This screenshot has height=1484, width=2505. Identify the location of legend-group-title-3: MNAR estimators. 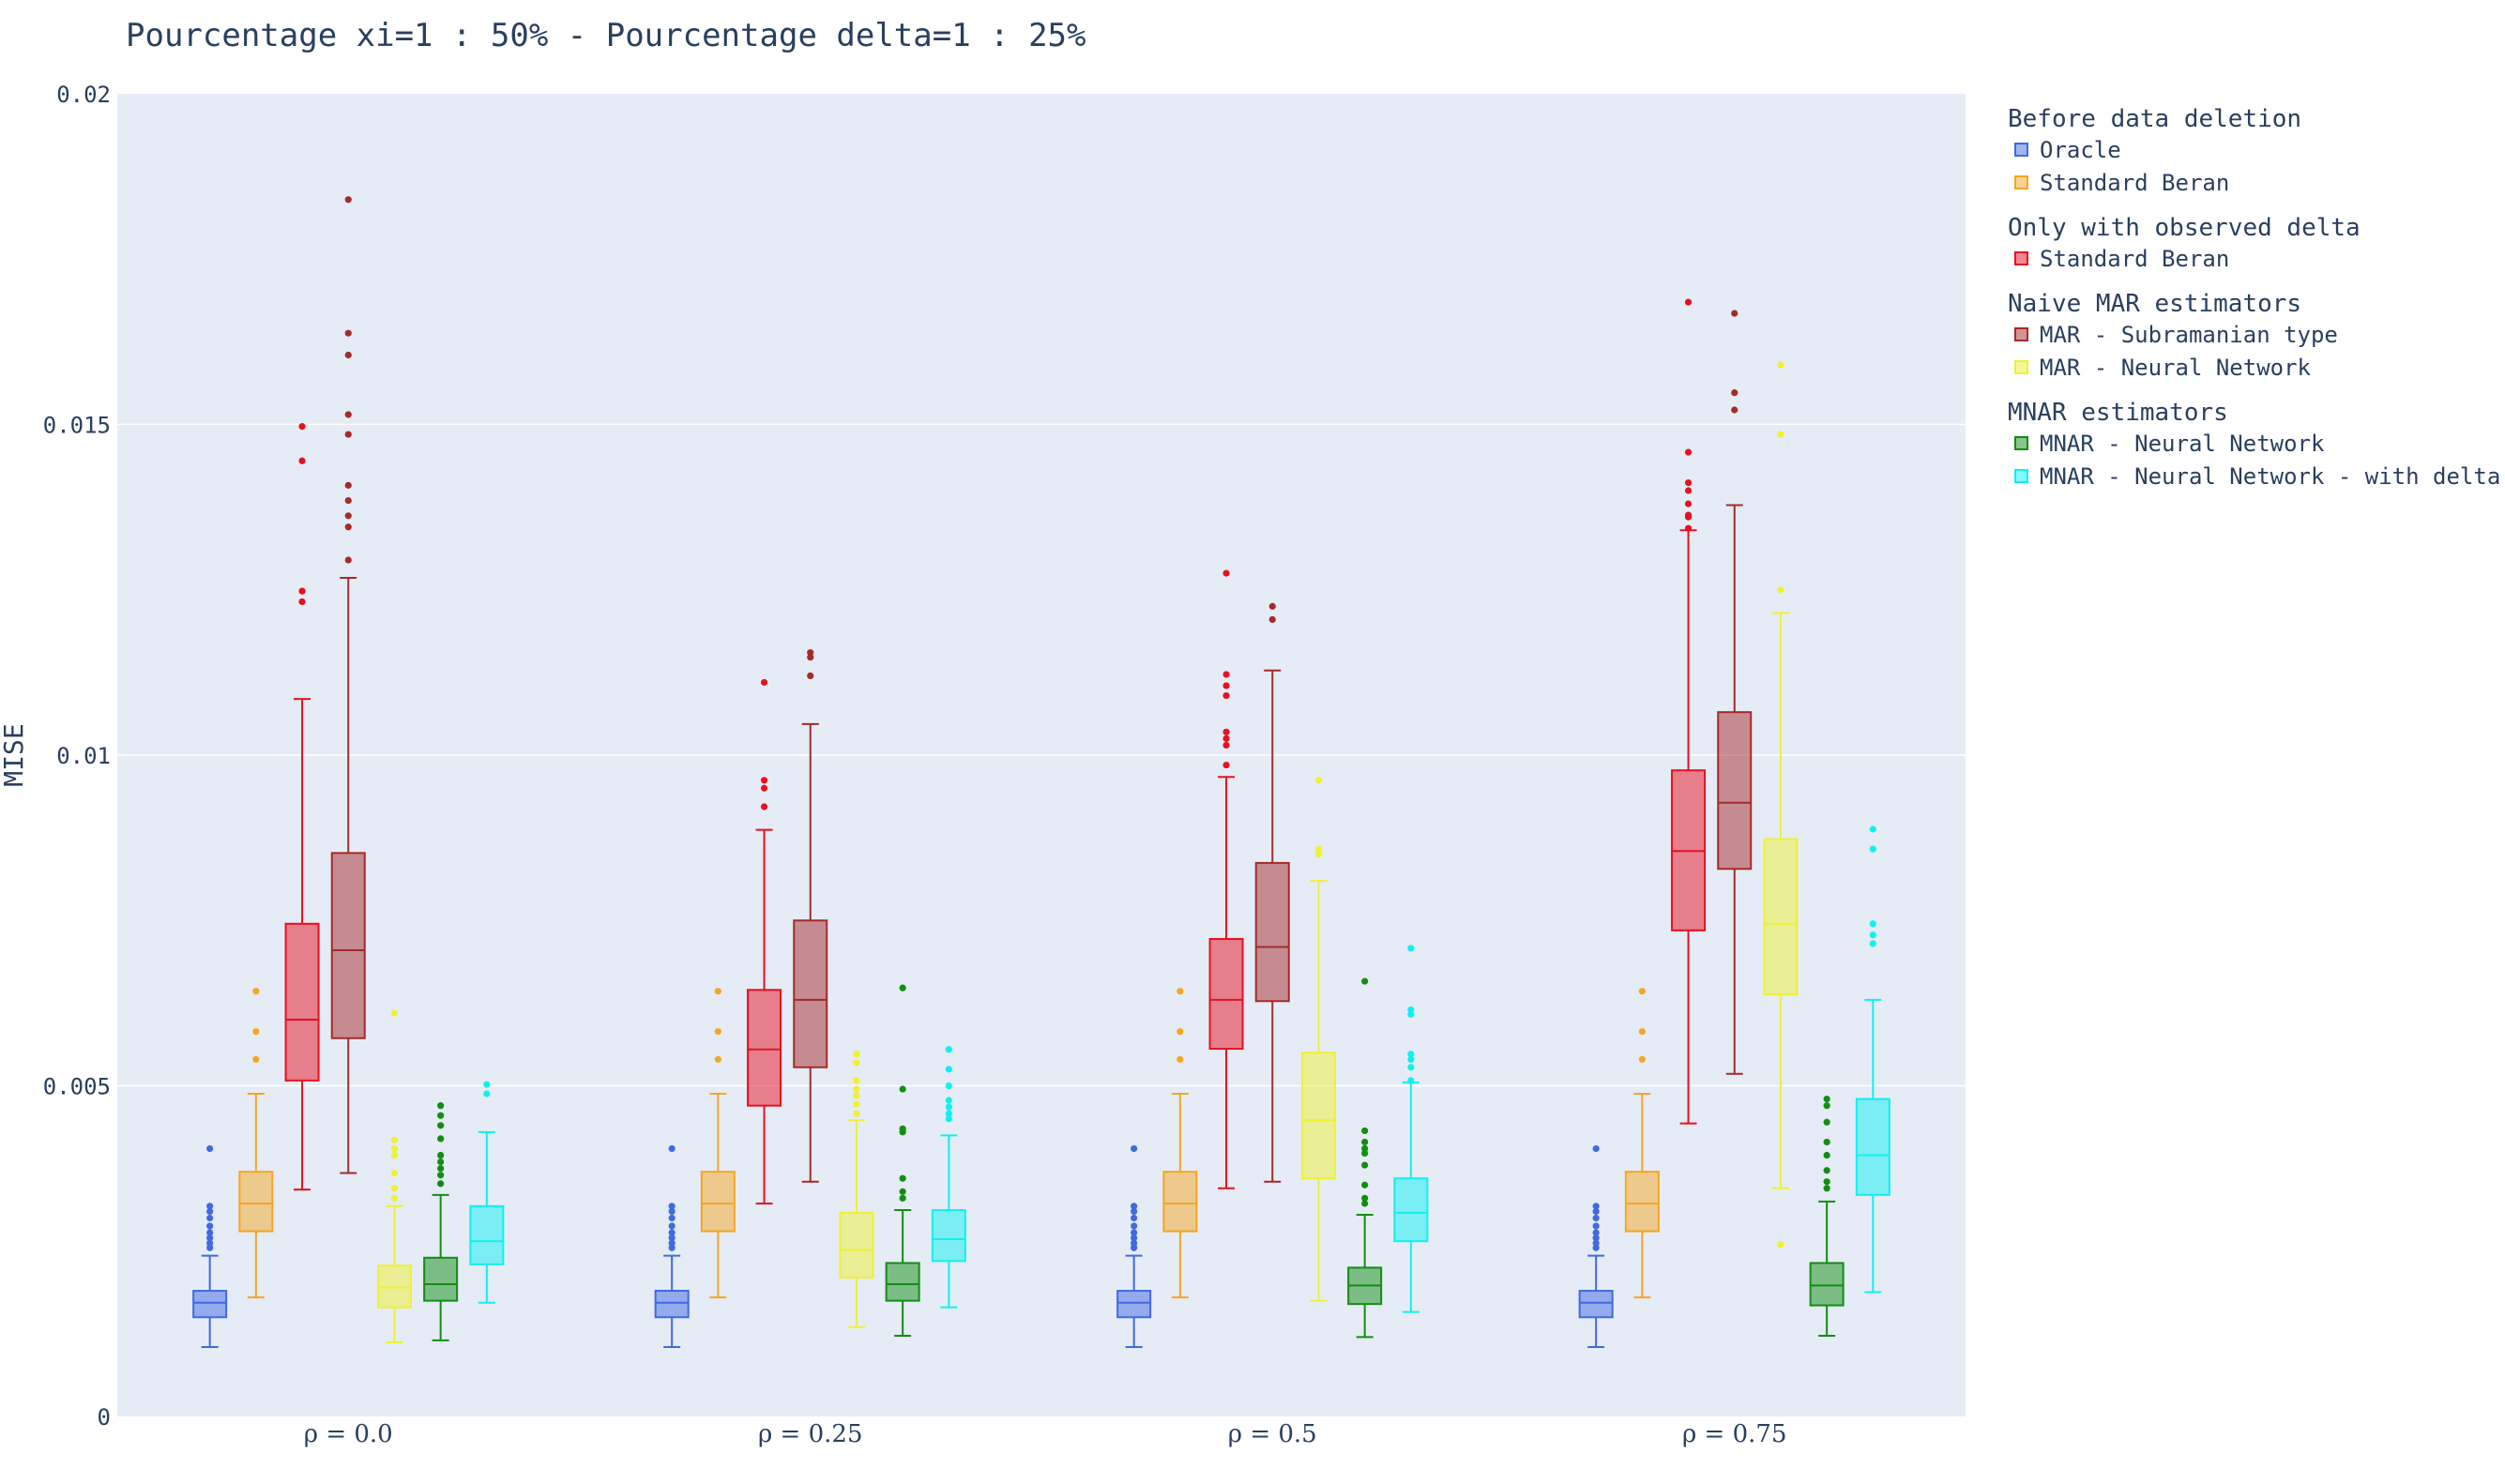
(2118, 413).